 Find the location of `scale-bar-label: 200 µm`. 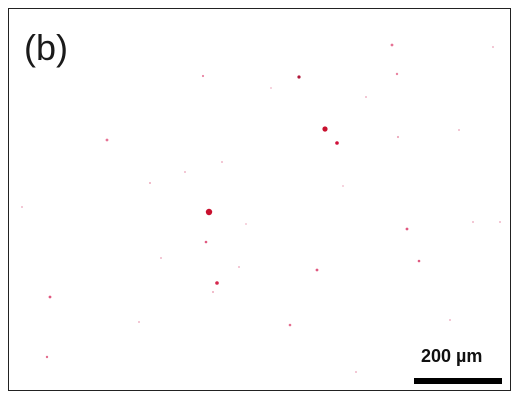

scale-bar-label: 200 µm is located at coordinates (452, 356).